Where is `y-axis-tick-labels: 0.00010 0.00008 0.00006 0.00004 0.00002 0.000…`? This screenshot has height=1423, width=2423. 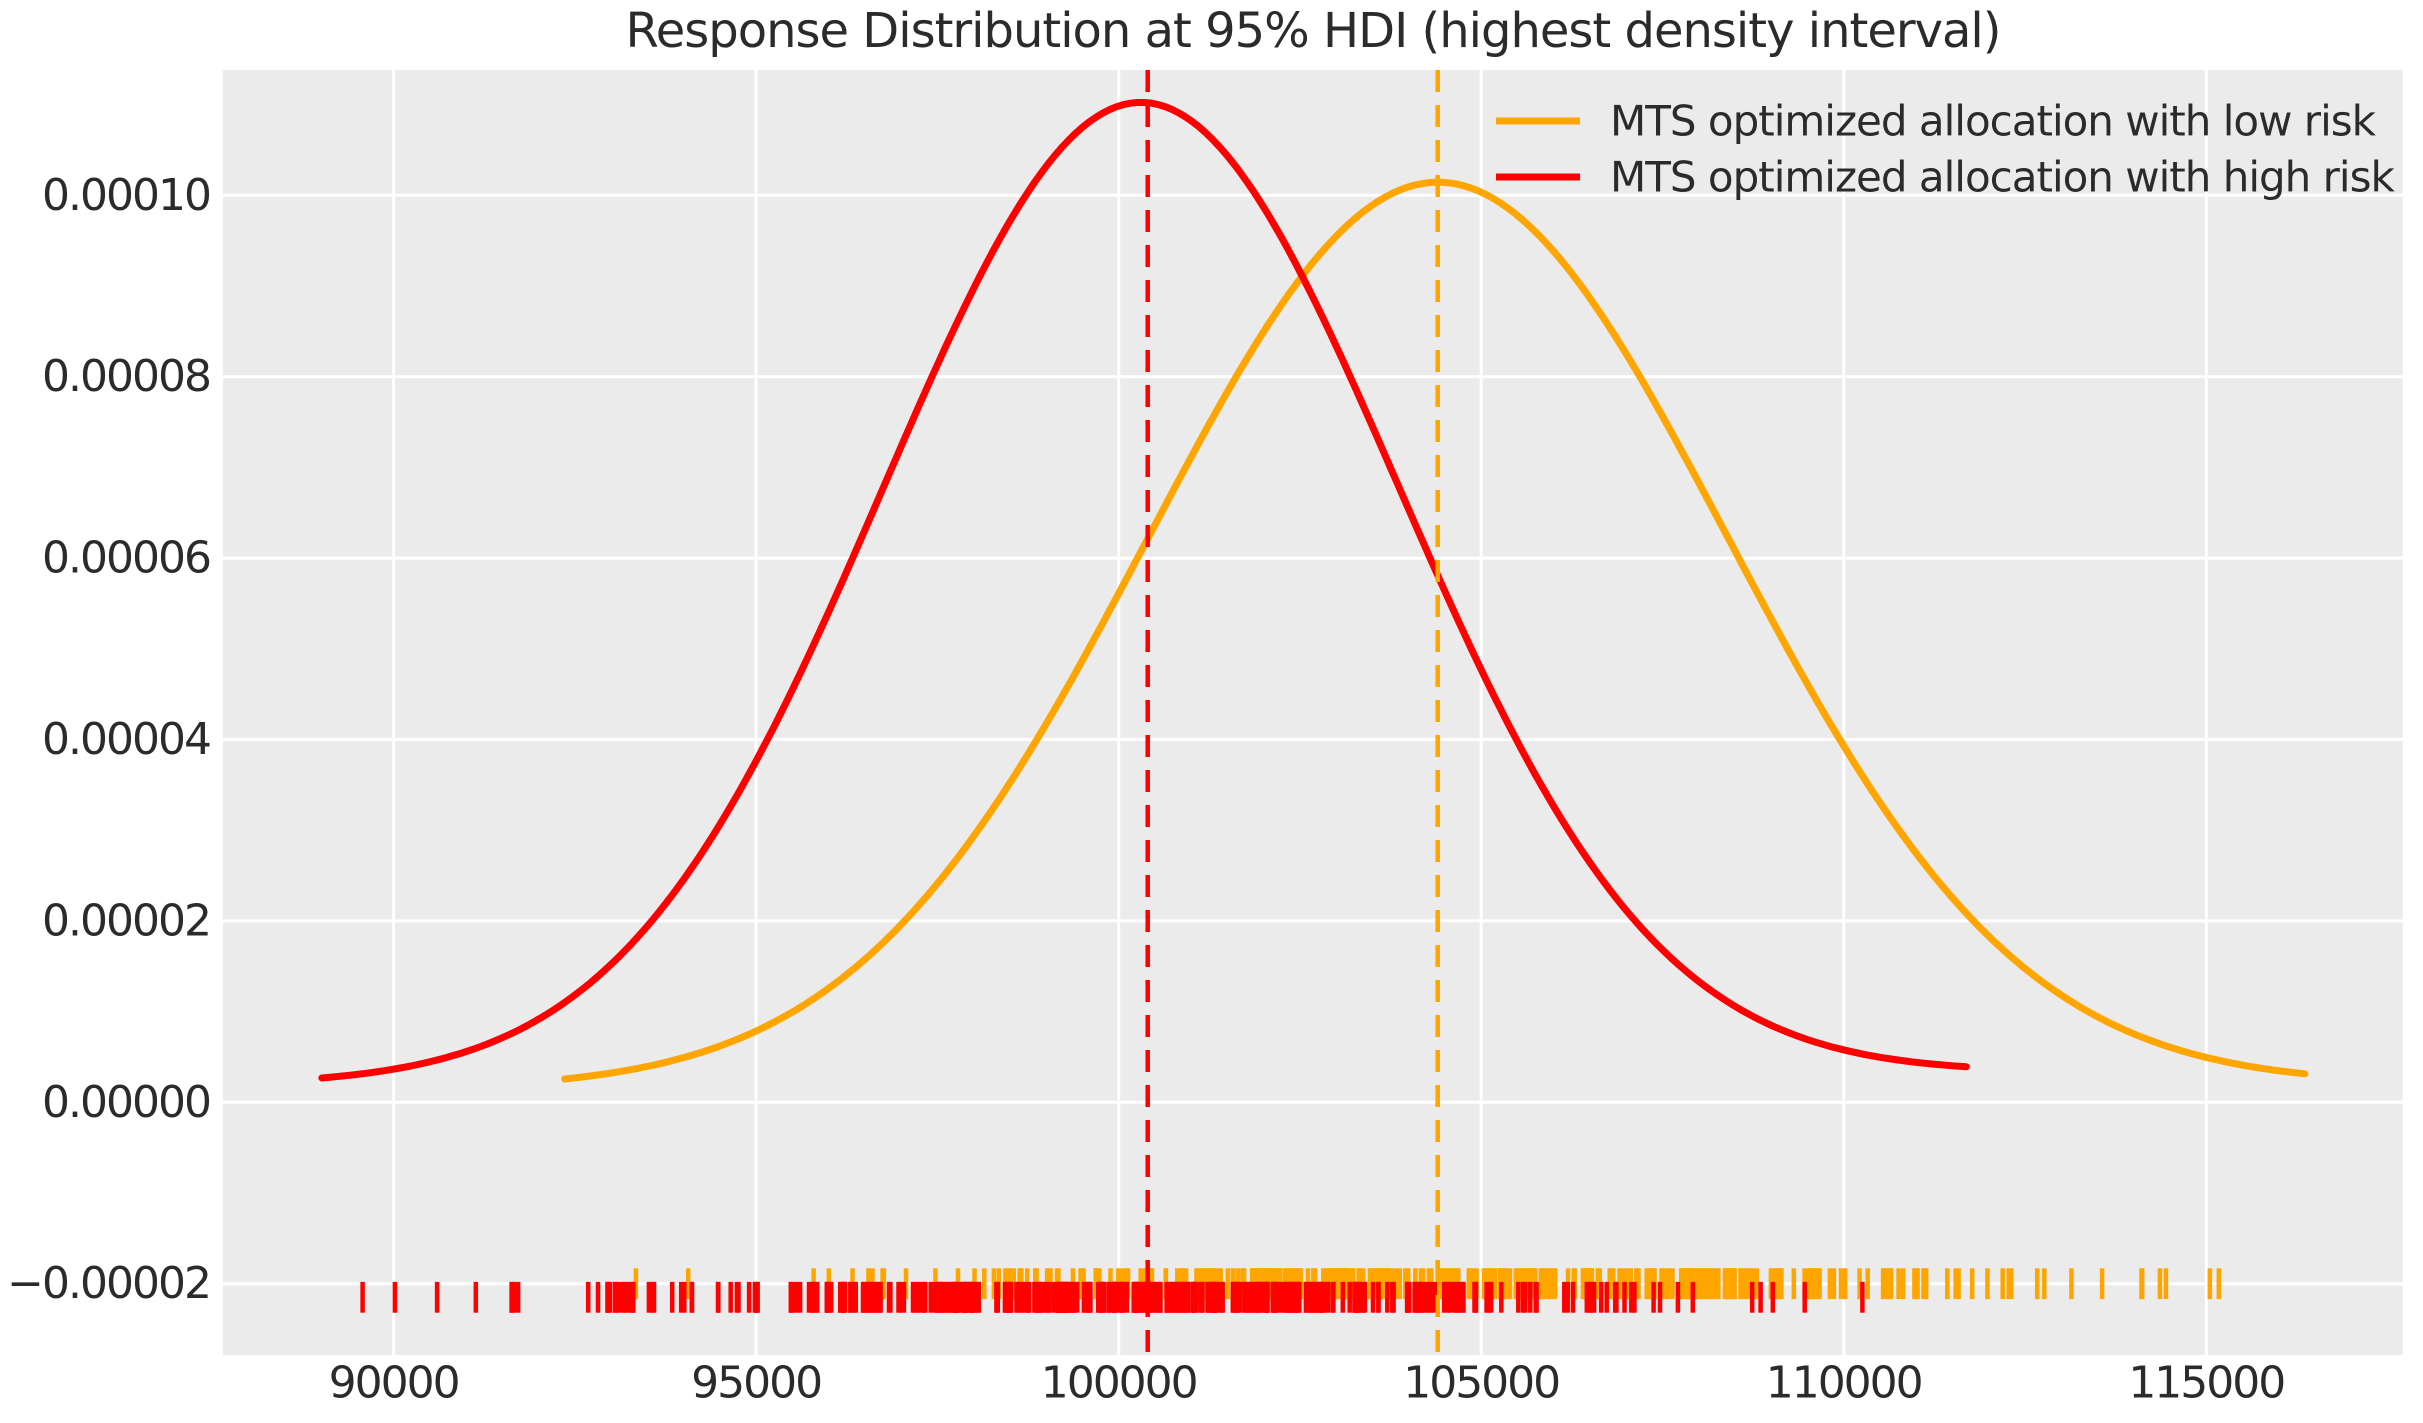 y-axis-tick-labels: 0.00010 0.00008 0.00006 0.00004 0.00002 0.000… is located at coordinates (109, 739).